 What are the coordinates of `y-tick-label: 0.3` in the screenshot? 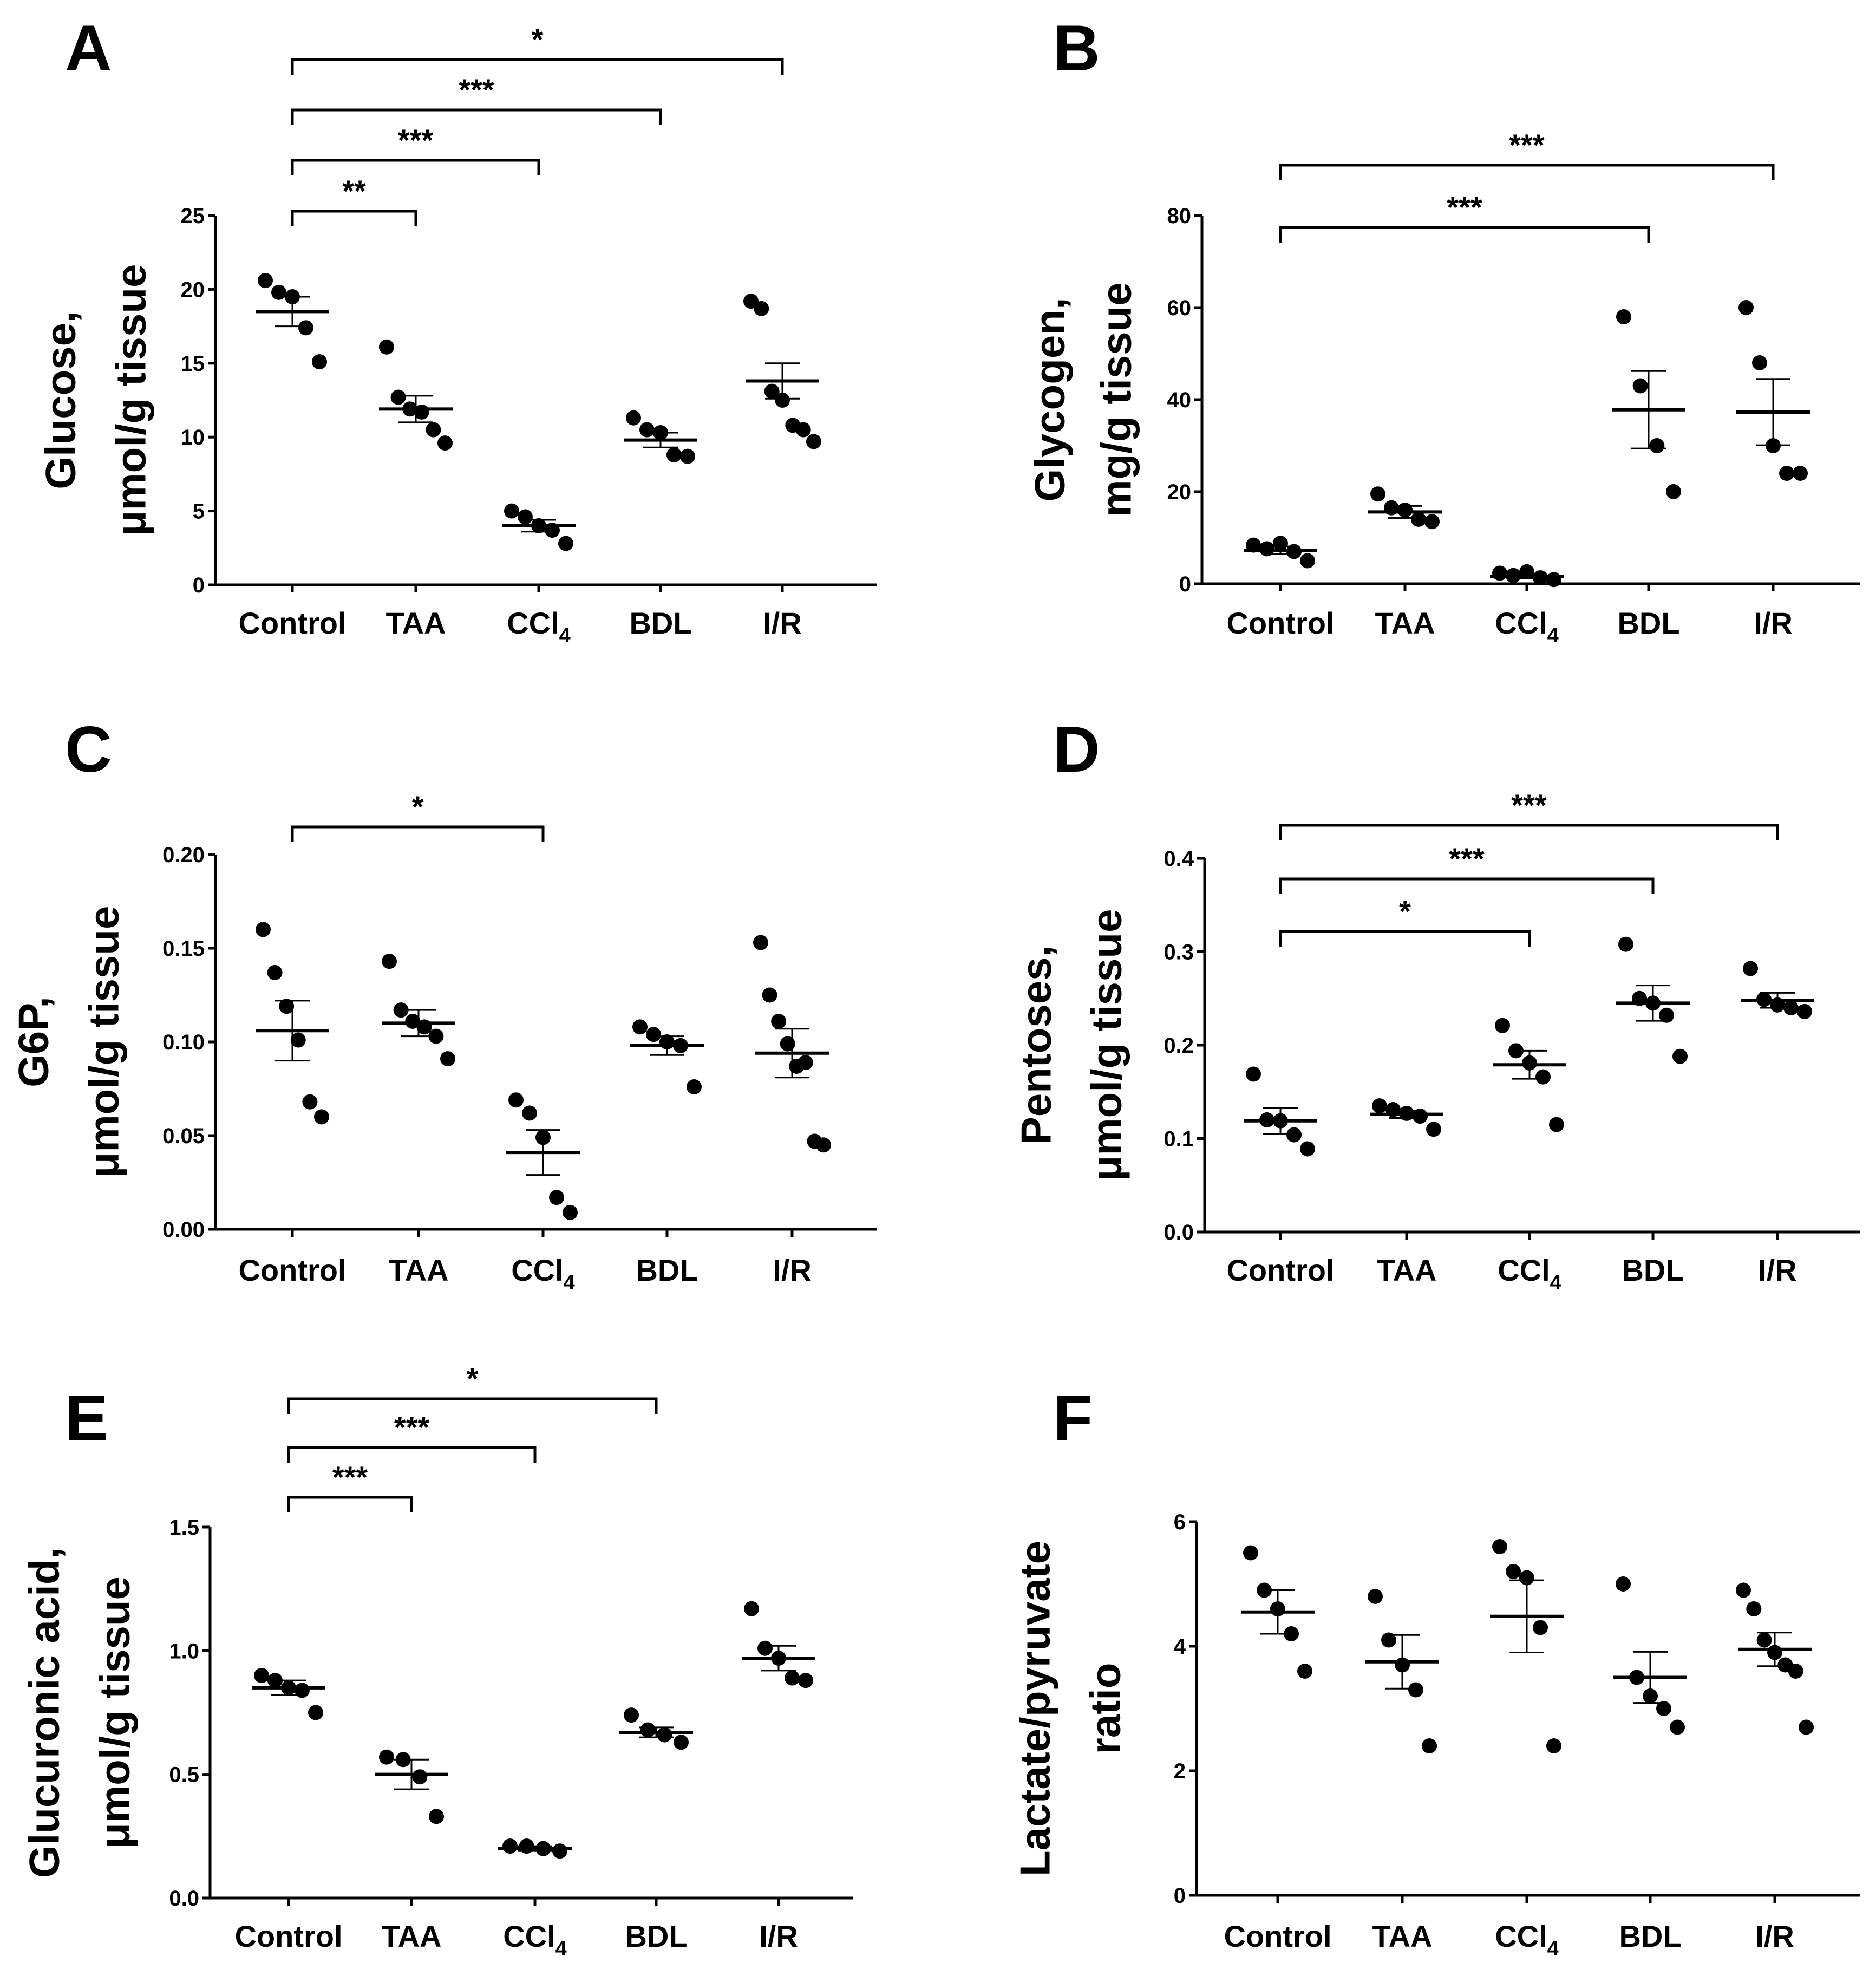 It's located at (1178, 952).